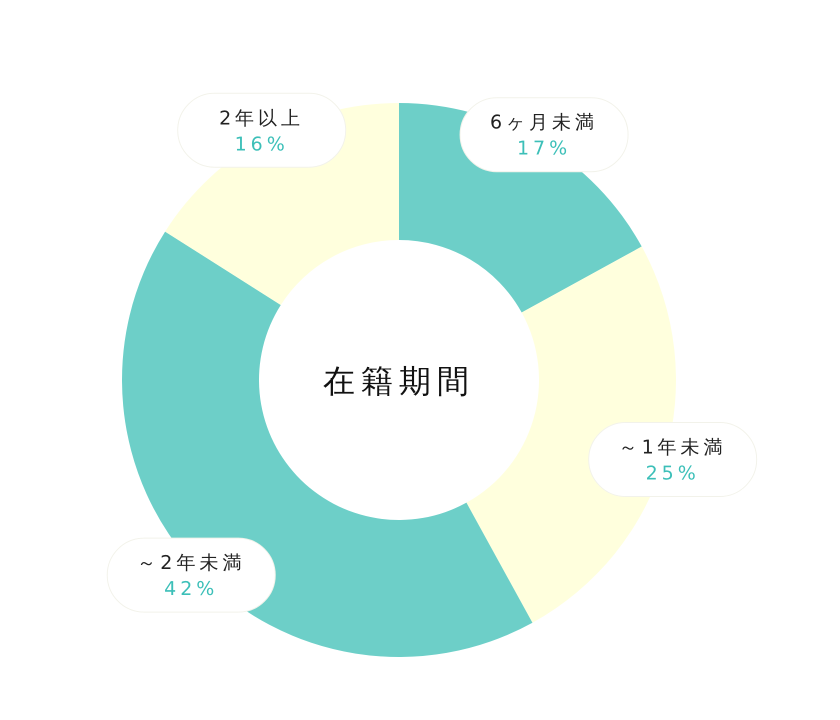 This screenshot has width=840, height=720. What do you see at coordinates (191, 589) in the screenshot?
I see `data-label: 42%` at bounding box center [191, 589].